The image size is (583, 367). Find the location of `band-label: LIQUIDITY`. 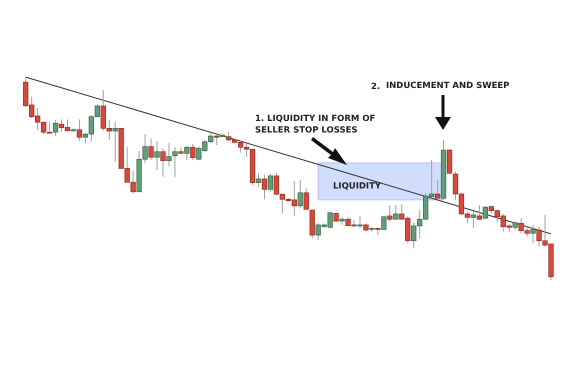

band-label: LIQUIDITY is located at coordinates (357, 186).